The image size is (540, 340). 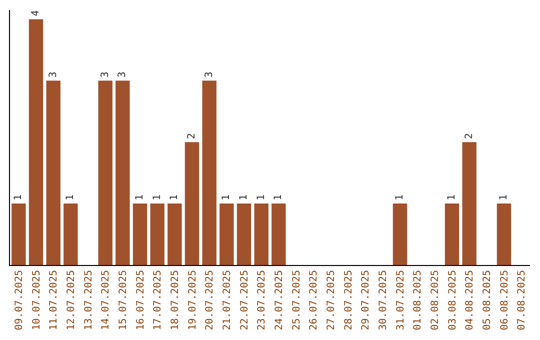 I want to click on x-tick-label: 22.07.2025, so click(x=244, y=300).